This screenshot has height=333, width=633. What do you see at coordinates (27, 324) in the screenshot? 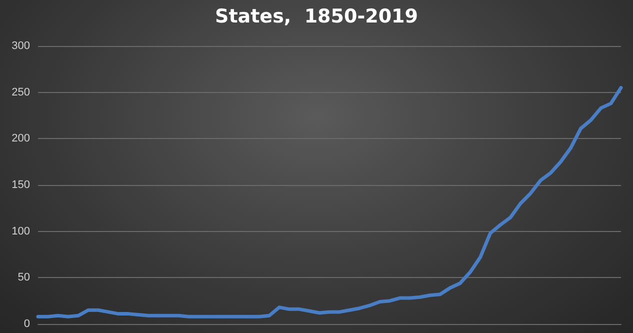
I see `y-tick-label: 0` at bounding box center [27, 324].